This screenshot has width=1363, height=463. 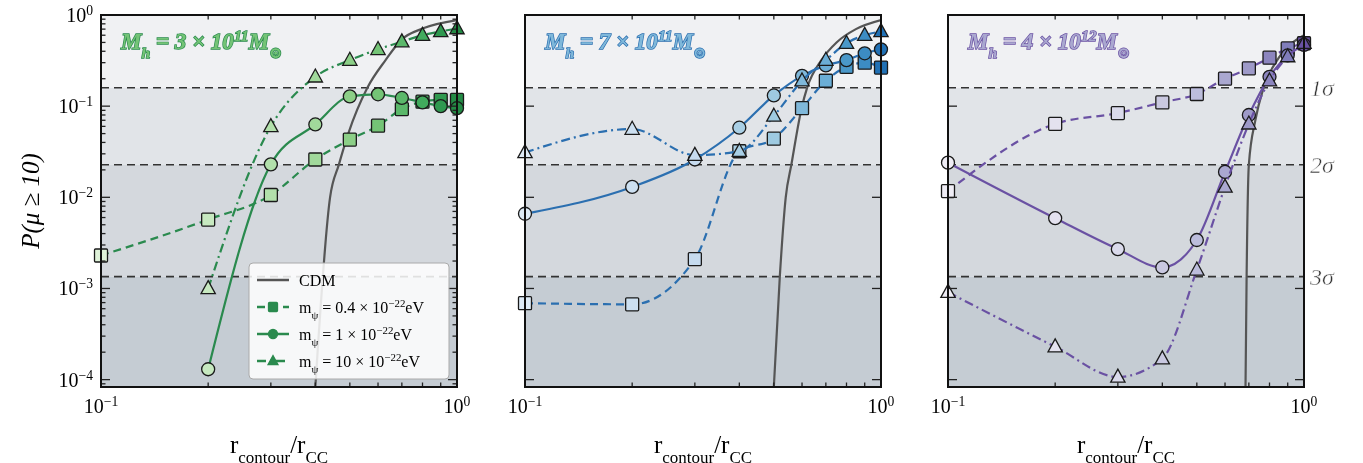 I want to click on y-tick-label: 10$^{−1}$, so click(x=75, y=105).